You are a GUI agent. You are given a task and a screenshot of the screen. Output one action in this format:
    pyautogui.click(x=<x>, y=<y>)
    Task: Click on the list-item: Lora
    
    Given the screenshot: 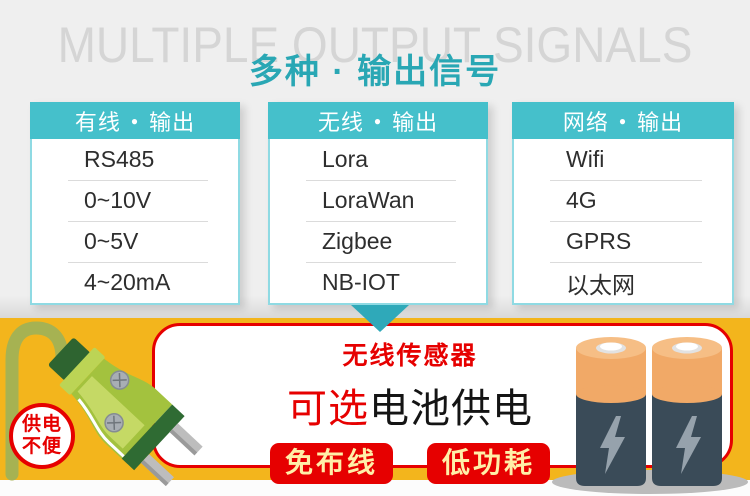 What is the action you would take?
    pyautogui.click(x=345, y=159)
    